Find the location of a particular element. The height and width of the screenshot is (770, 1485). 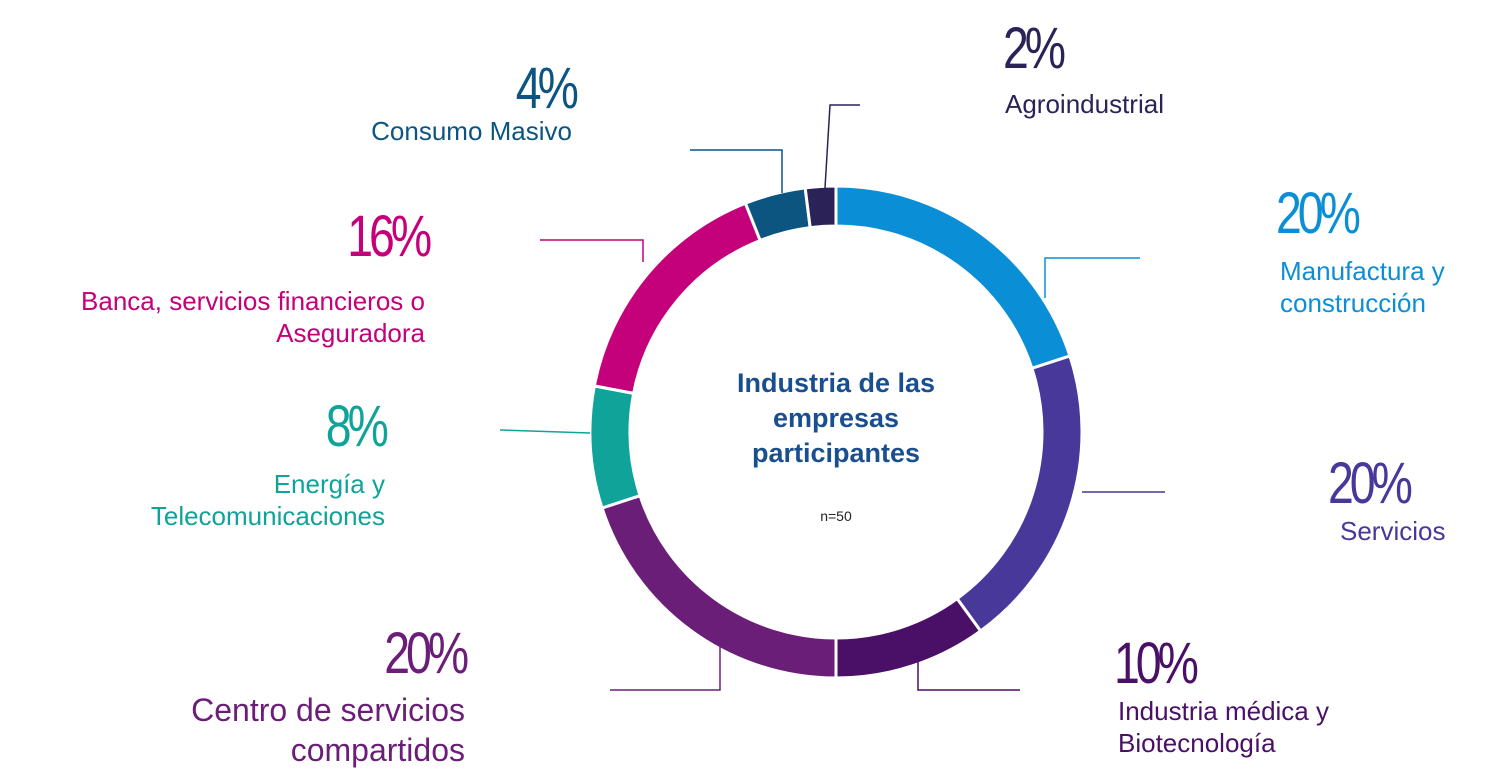

value-label: 2% is located at coordinates (1034, 48).